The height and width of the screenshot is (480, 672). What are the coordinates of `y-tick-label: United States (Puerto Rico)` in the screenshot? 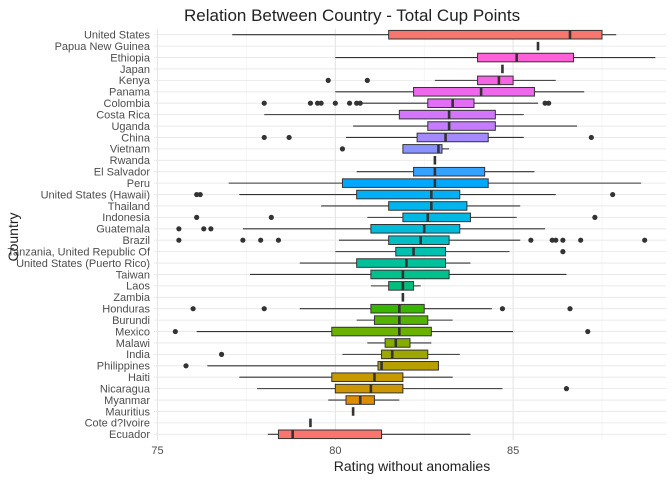 It's located at (83, 264).